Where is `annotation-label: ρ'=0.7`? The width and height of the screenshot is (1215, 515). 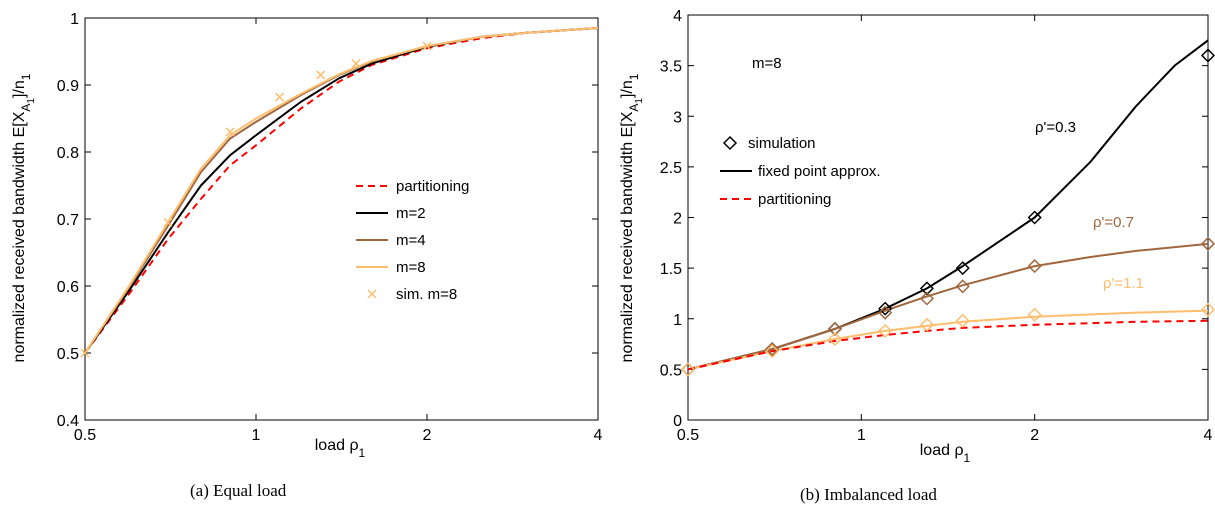
annotation-label: ρ'=0.7 is located at coordinates (1113, 222).